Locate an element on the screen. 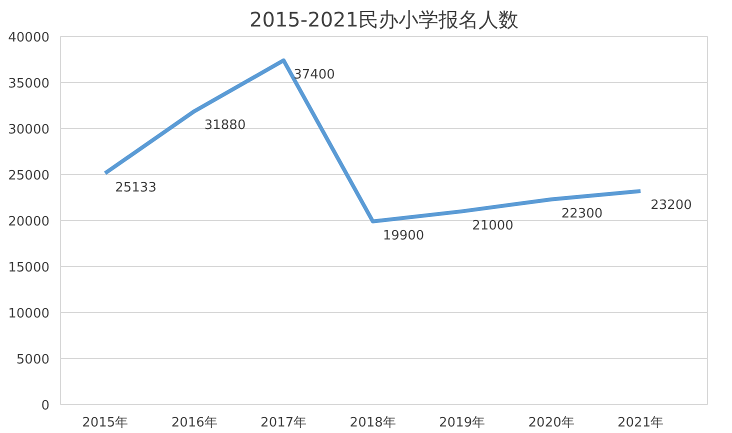 The height and width of the screenshot is (433, 732). data-label: 23200 is located at coordinates (671, 206).